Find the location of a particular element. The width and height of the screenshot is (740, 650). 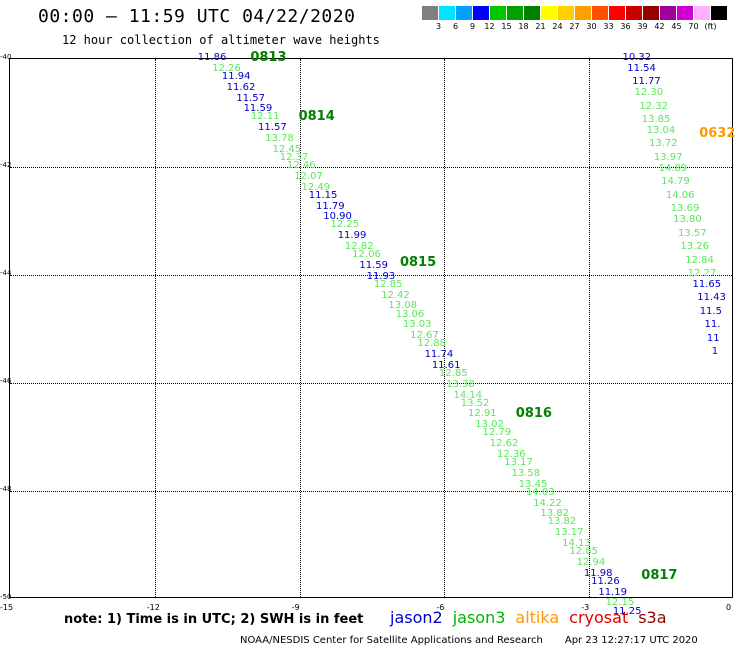

wave-height-reading: 13.97 is located at coordinates (668, 157).